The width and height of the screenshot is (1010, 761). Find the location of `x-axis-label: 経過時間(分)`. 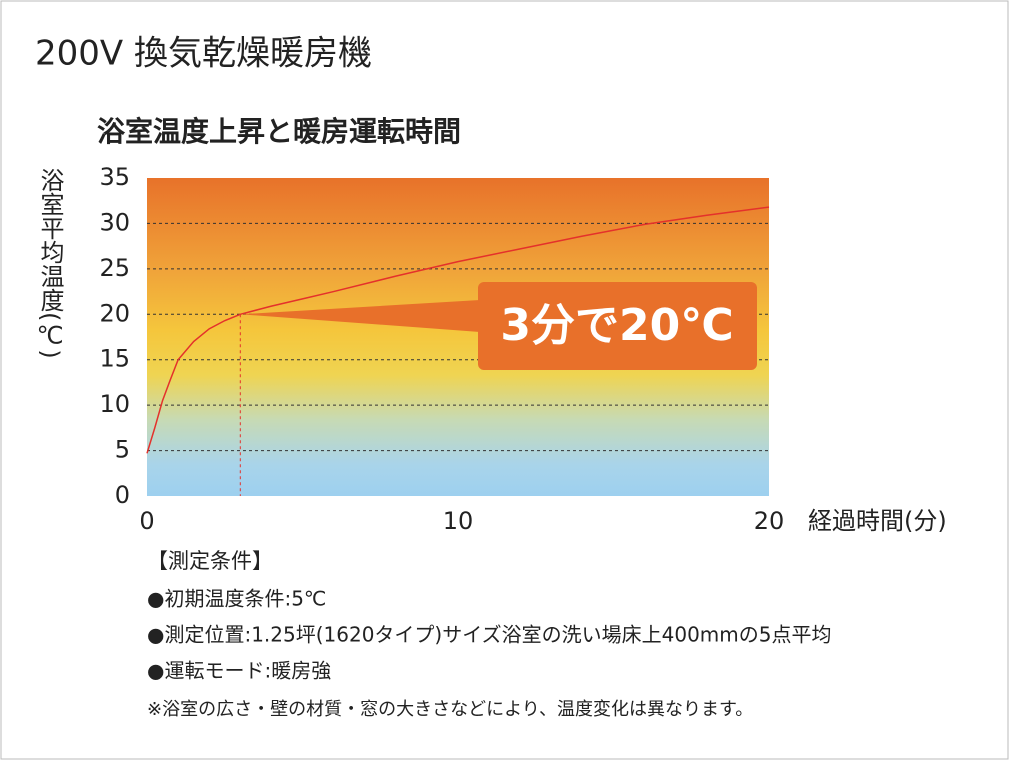

x-axis-label: 経過時間(分) is located at coordinates (877, 521).